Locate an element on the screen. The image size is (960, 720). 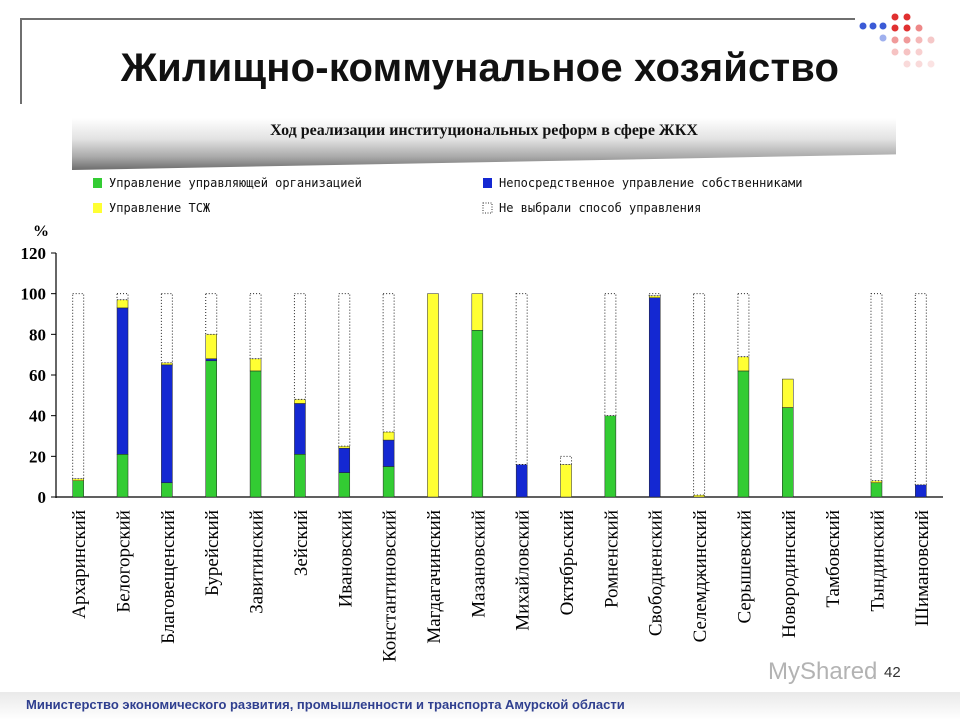
y-tick-label: 20 is located at coordinates (37, 456).